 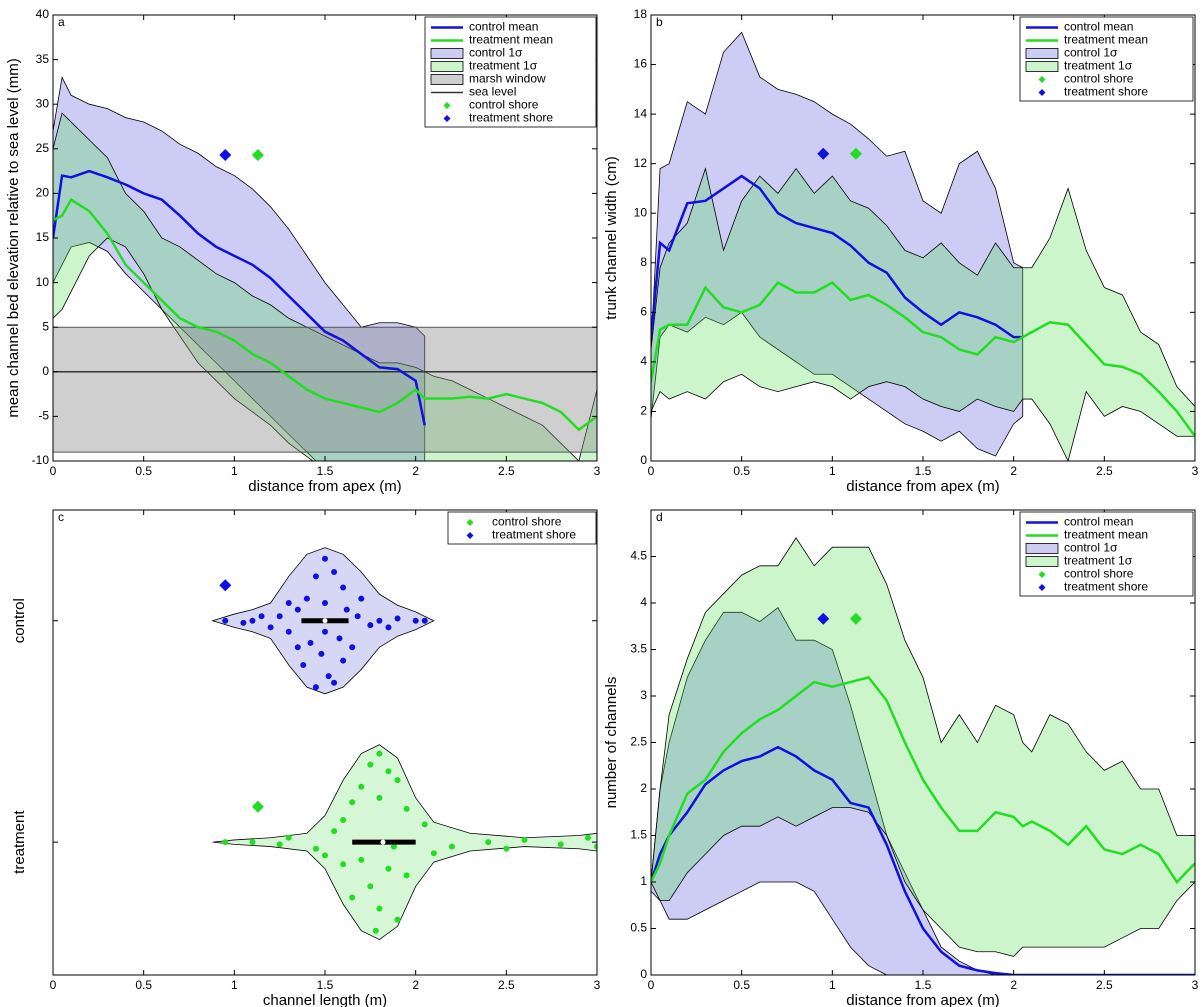 I want to click on panel-label: b, so click(x=659, y=22).